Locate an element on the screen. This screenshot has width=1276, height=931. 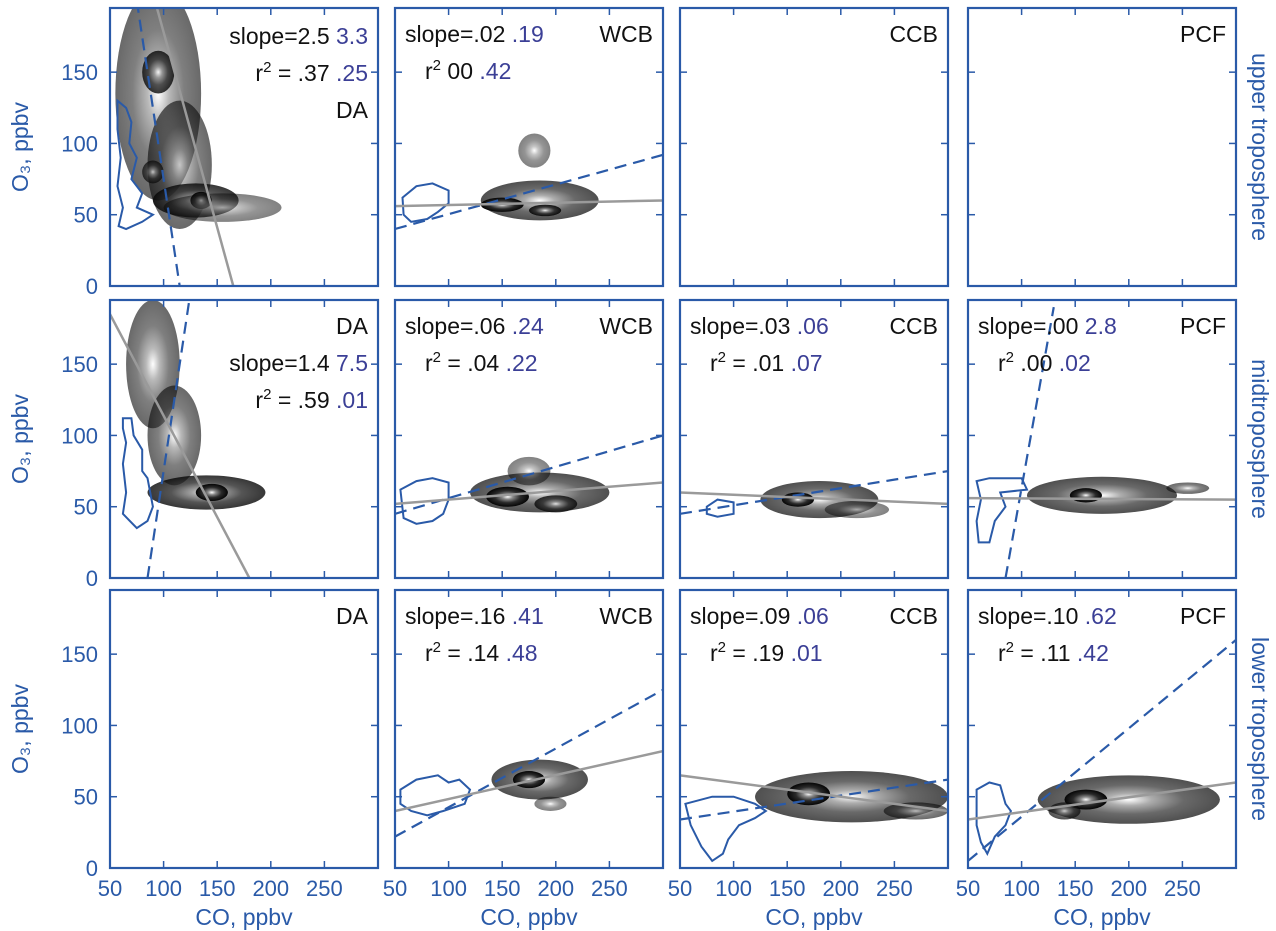
background-slope-value: 7.5 is located at coordinates (352, 363).